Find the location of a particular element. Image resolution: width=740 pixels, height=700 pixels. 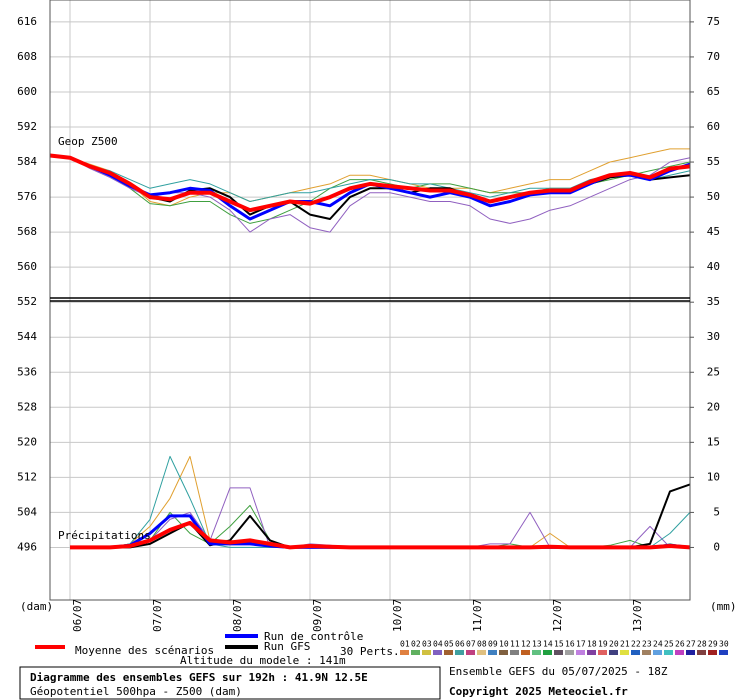

perturbation-id: 05 is located at coordinates (449, 644).